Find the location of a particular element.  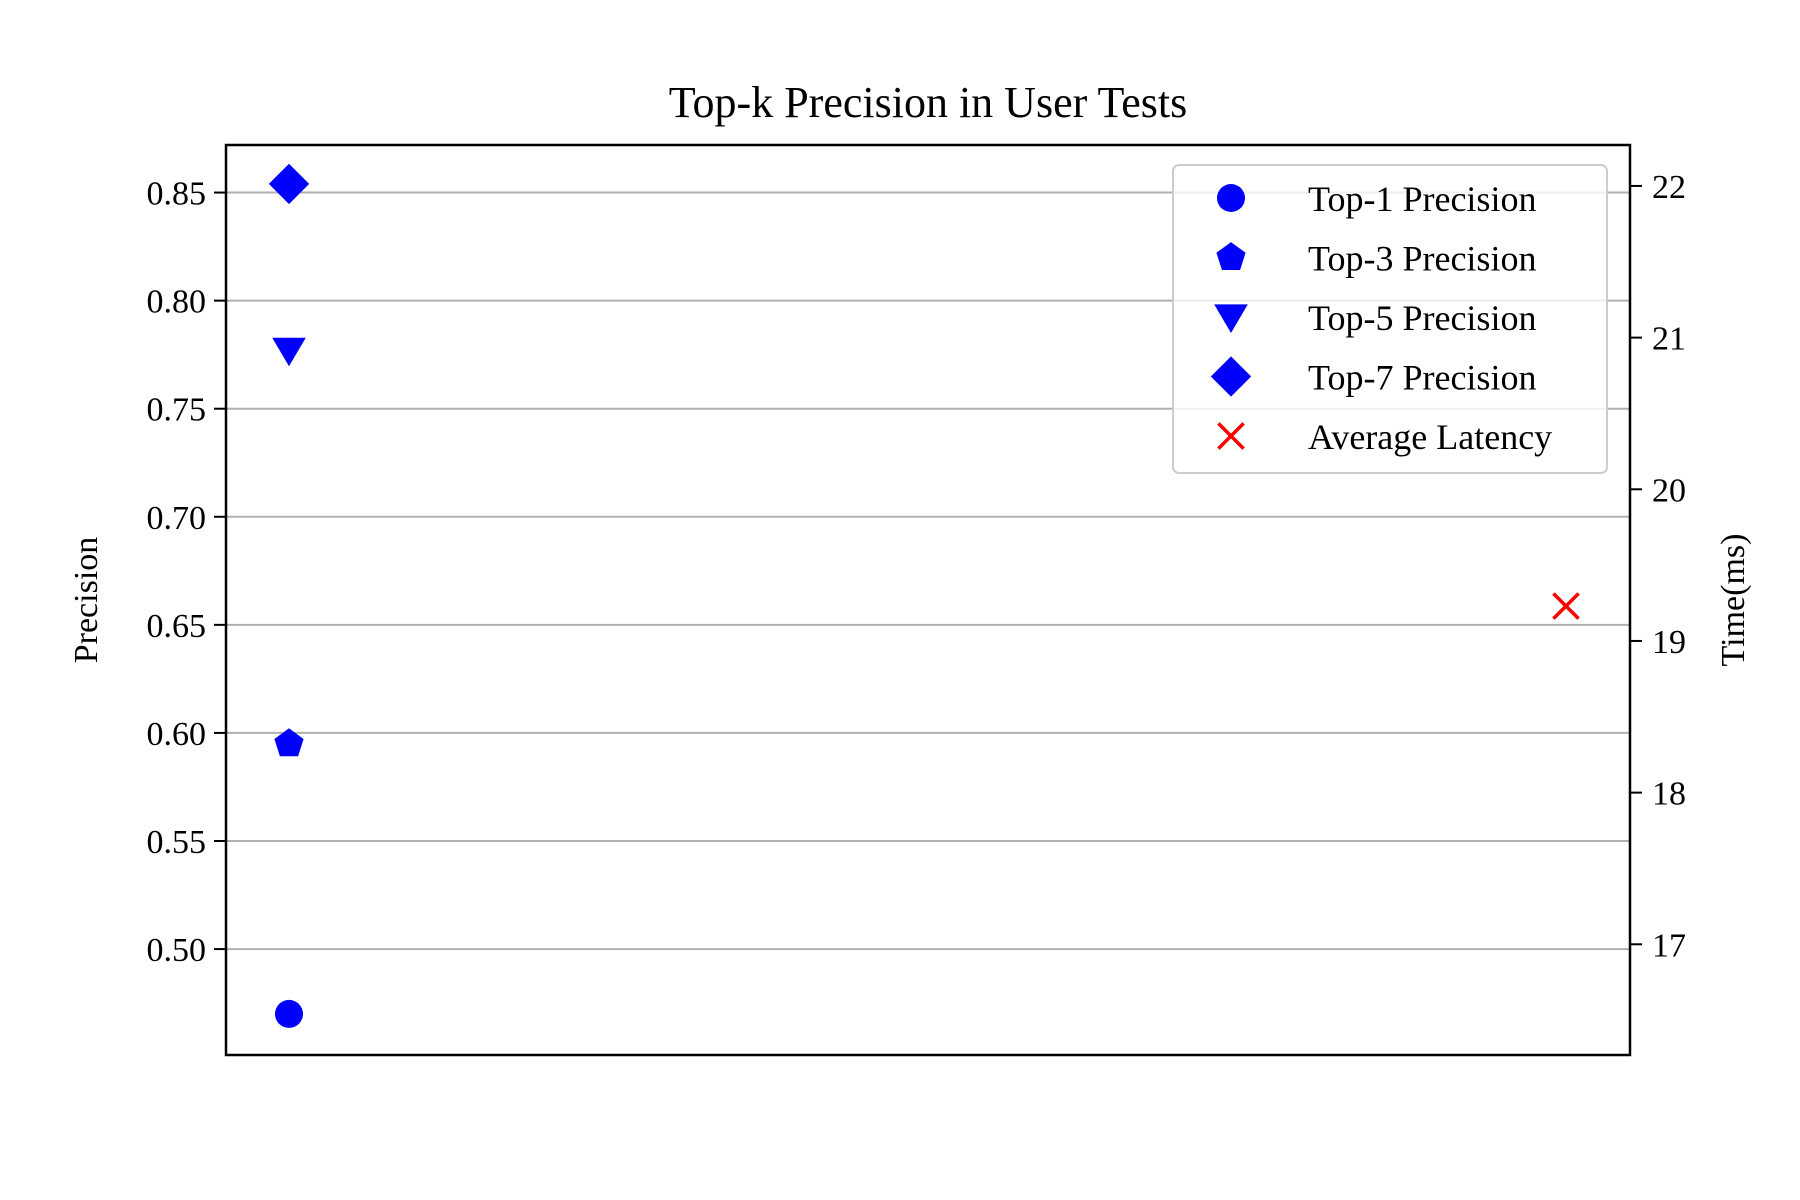

y2-tick-label: 19 is located at coordinates (1669, 642).